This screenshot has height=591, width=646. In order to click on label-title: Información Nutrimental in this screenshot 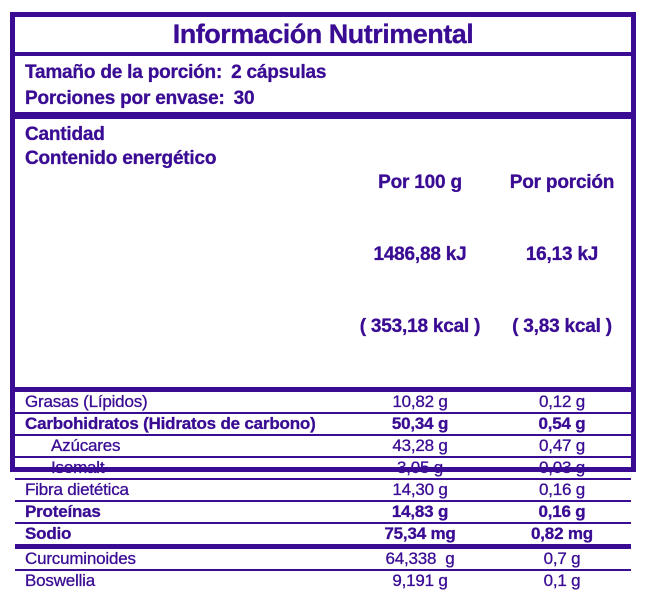, I will do `click(323, 34)`.